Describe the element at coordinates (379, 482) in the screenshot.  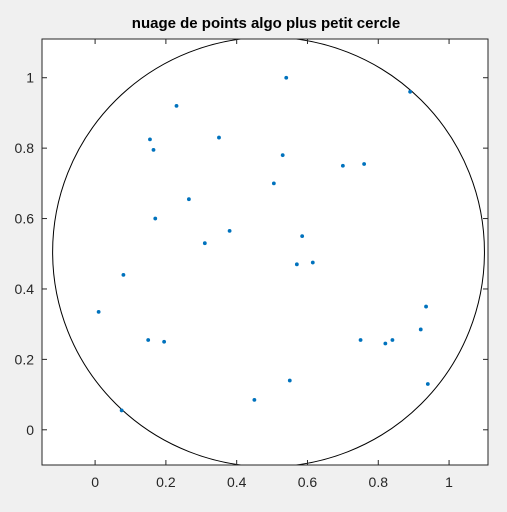
I see `x-tick-label: 0.8` at that location.